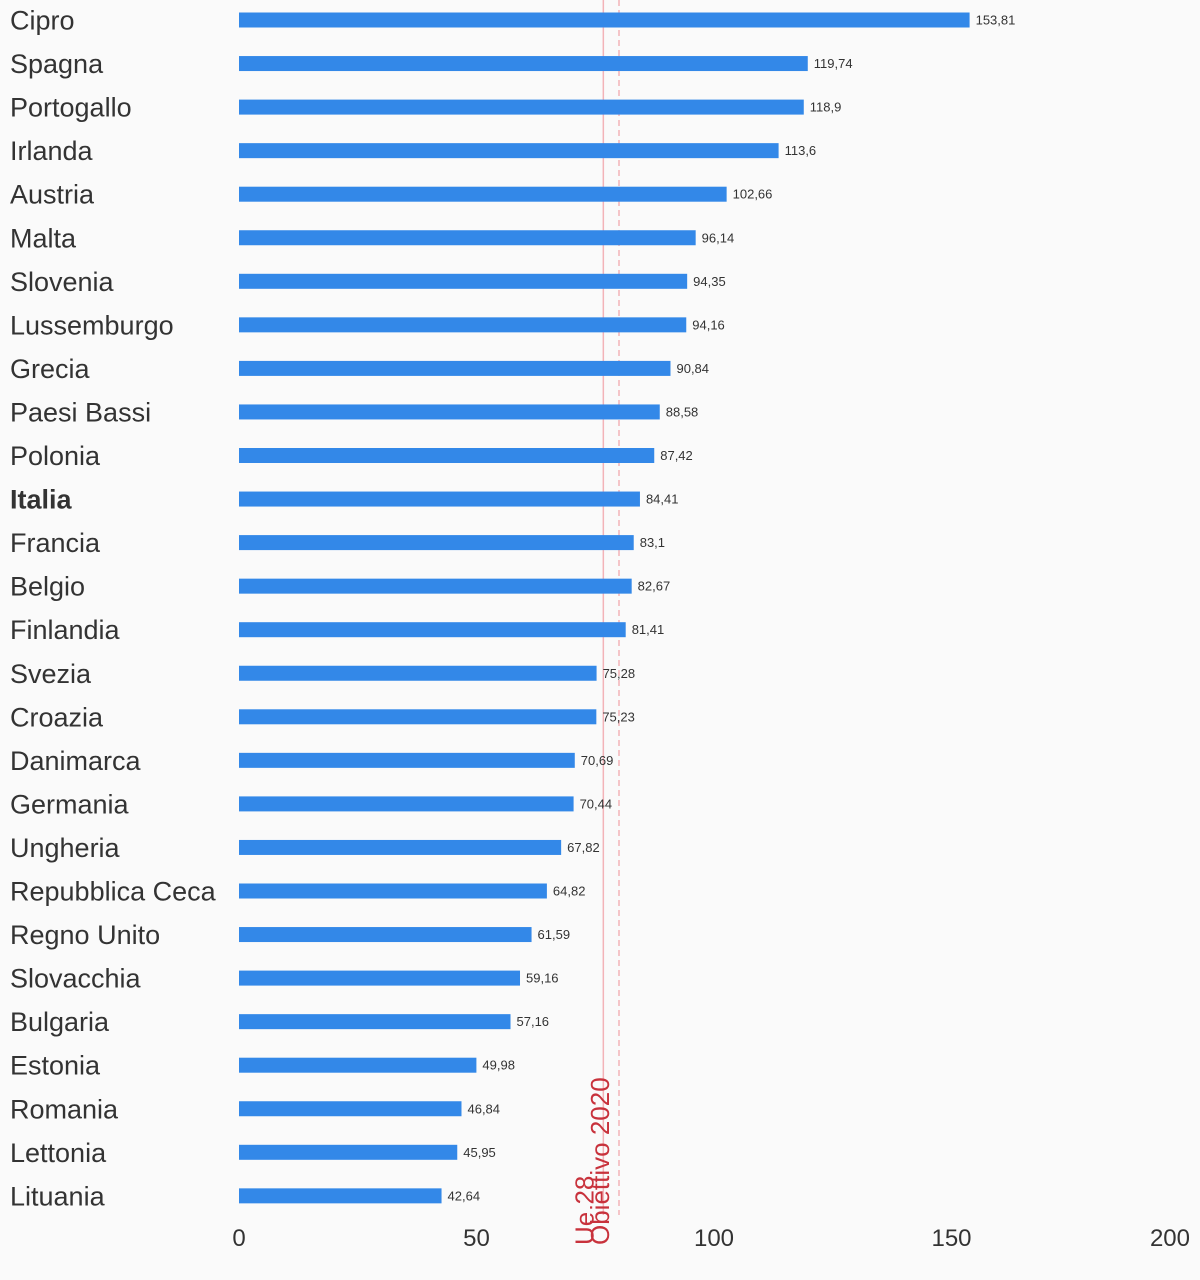 The width and height of the screenshot is (1200, 1280). Describe the element at coordinates (584, 1210) in the screenshot. I see `reference-line-label: Ue 28` at that location.